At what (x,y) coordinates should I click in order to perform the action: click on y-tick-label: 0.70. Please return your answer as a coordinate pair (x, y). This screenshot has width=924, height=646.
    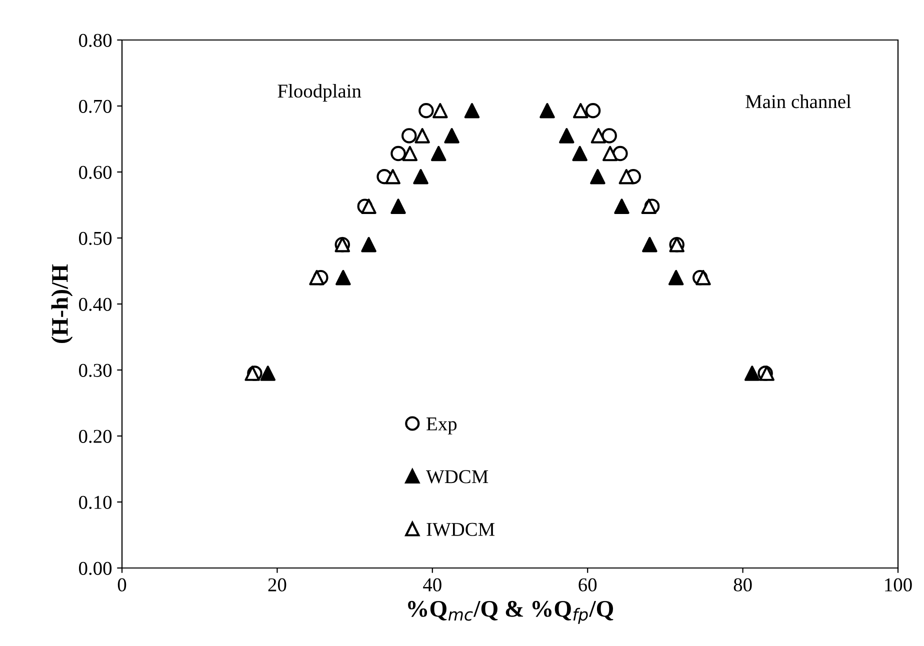
    Looking at the image, I should click on (95, 107).